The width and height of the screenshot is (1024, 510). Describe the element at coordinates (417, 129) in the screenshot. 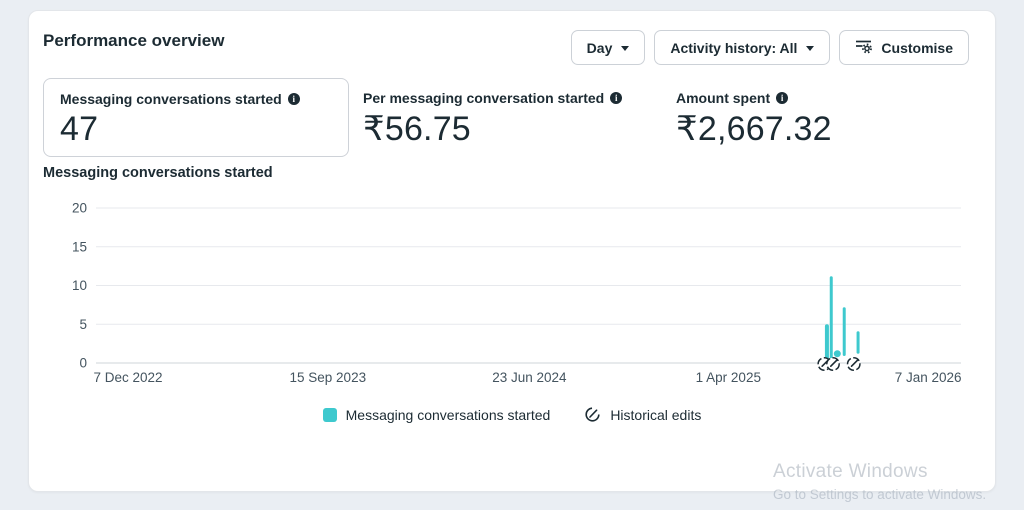

I see `metric-value: ₹56.75` at that location.